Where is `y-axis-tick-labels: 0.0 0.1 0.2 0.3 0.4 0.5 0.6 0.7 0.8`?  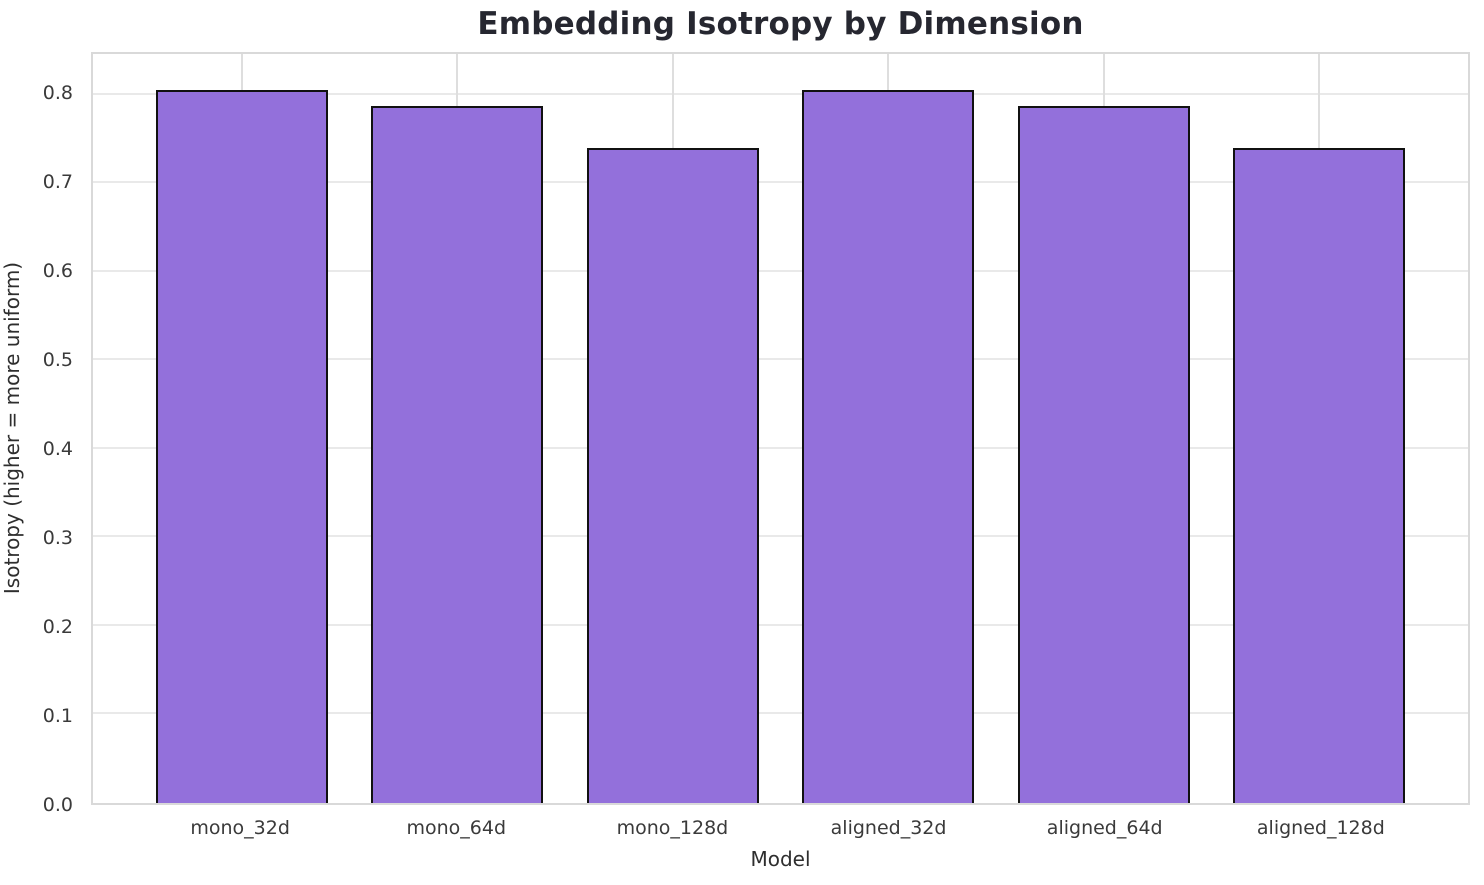
y-axis-tick-labels: 0.0 0.1 0.2 0.3 0.4 0.5 0.6 0.7 0.8 is located at coordinates (41, 433).